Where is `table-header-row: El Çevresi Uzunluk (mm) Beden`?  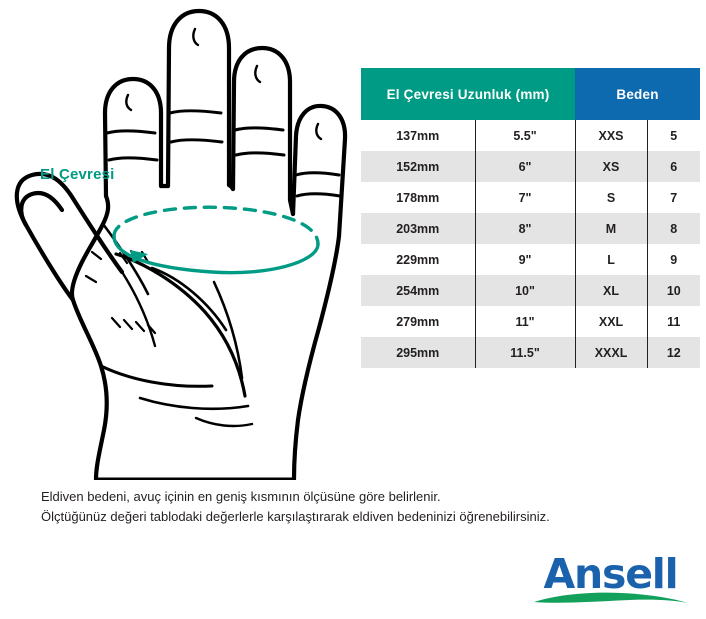
table-header-row: El Çevresi Uzunluk (mm) Beden is located at coordinates (531, 94).